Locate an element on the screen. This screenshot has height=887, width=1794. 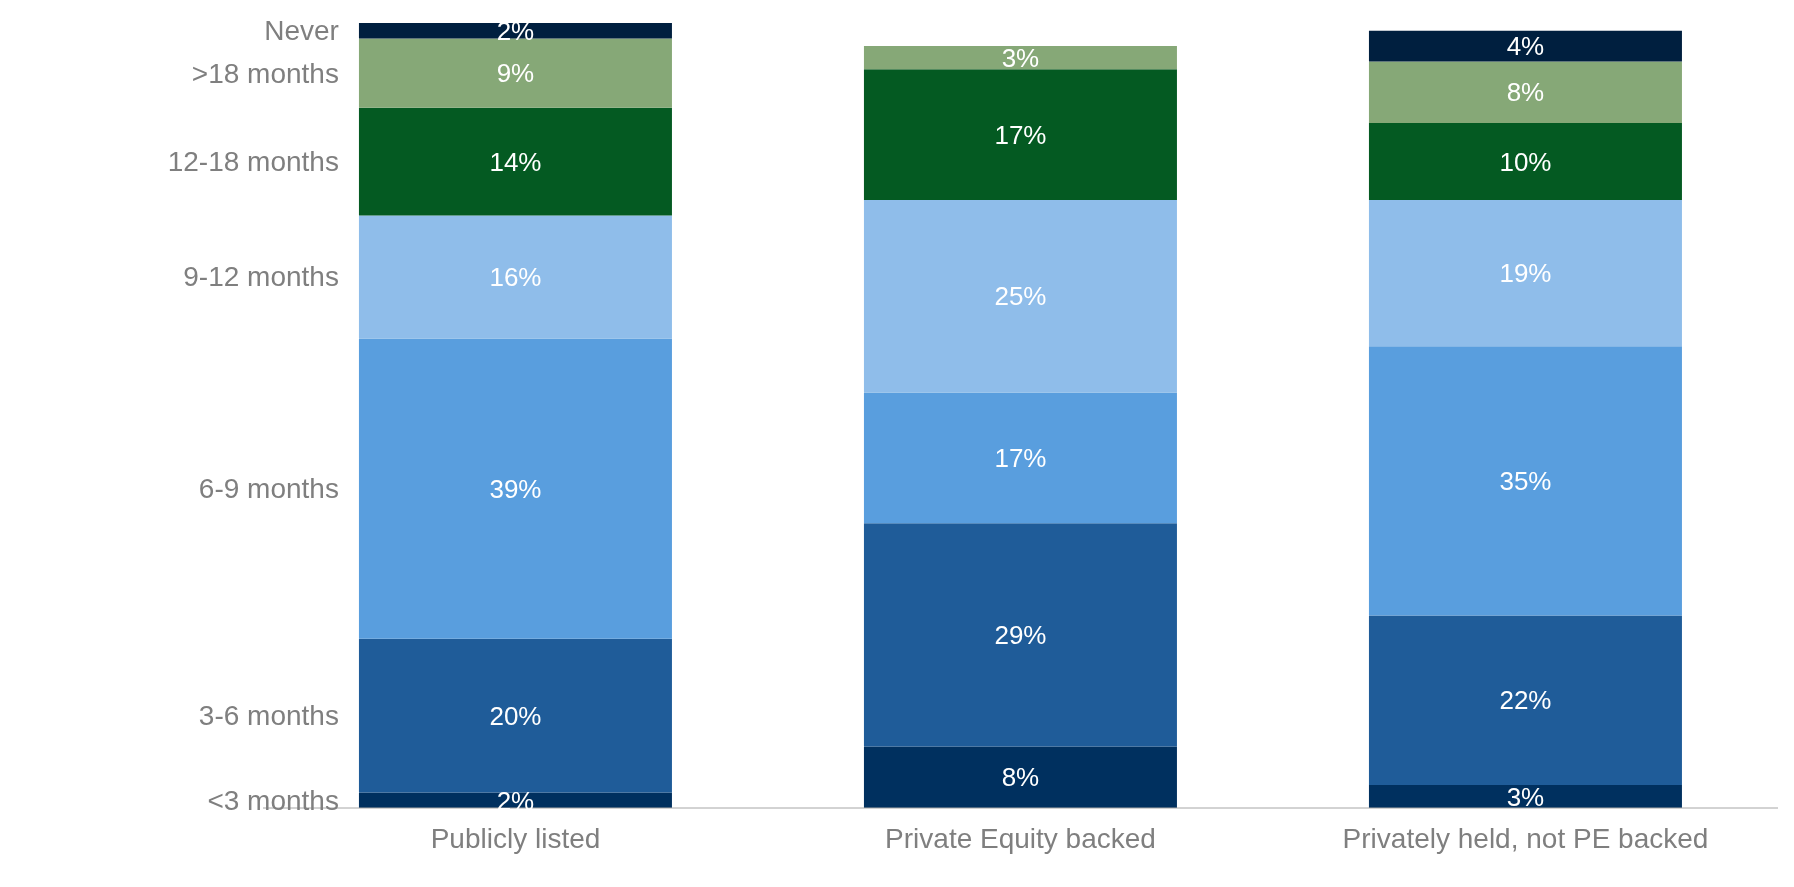
x-tick-label: Privately held, not PE backed is located at coordinates (1525, 838).